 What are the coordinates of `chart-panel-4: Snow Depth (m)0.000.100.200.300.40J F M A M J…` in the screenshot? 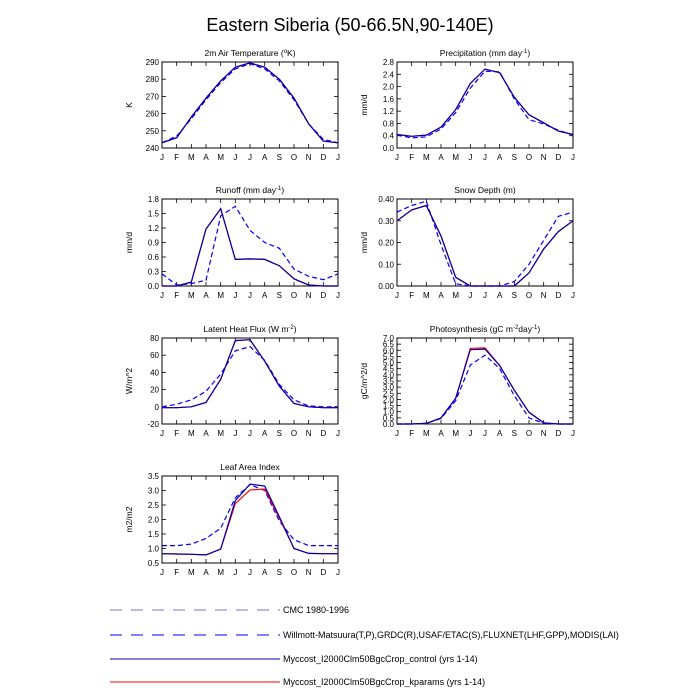 It's located at (467, 242).